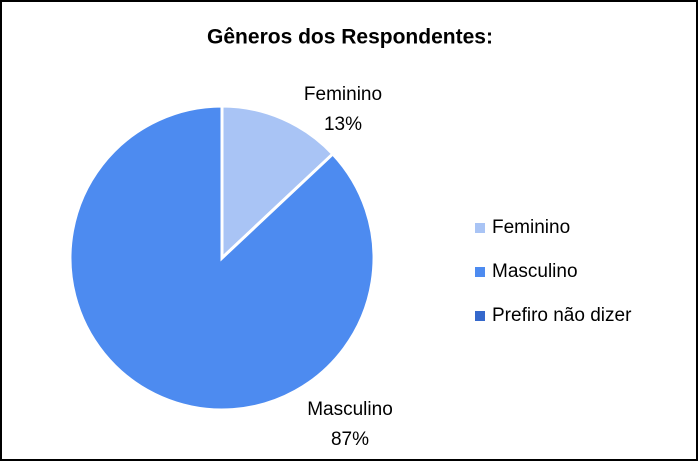  I want to click on pie-slice, so click(277, 183).